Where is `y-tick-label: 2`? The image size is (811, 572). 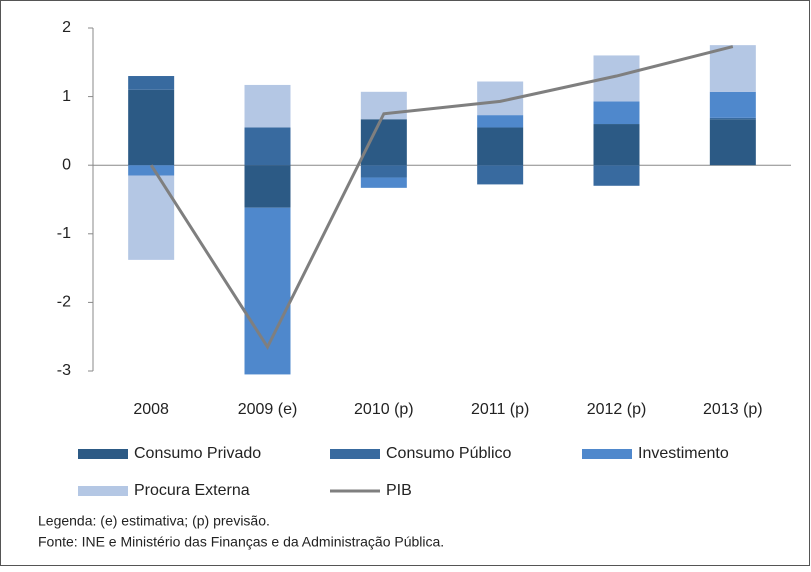
y-tick-label: 2 is located at coordinates (66, 27).